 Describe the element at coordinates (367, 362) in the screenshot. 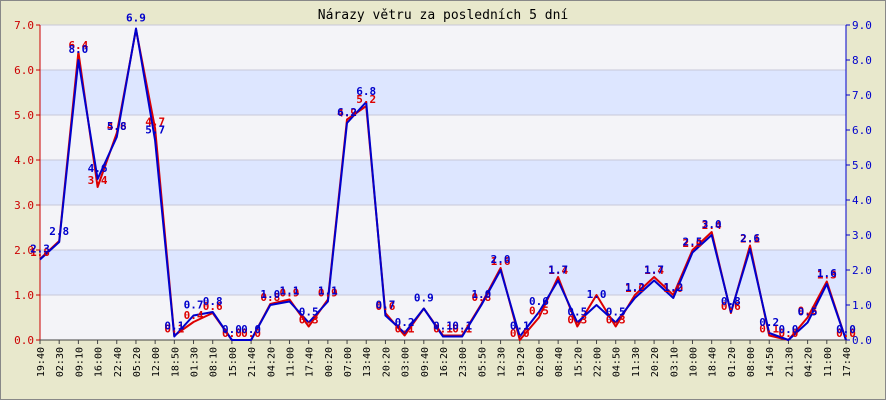

I see `x-tick-label: 13:40` at that location.